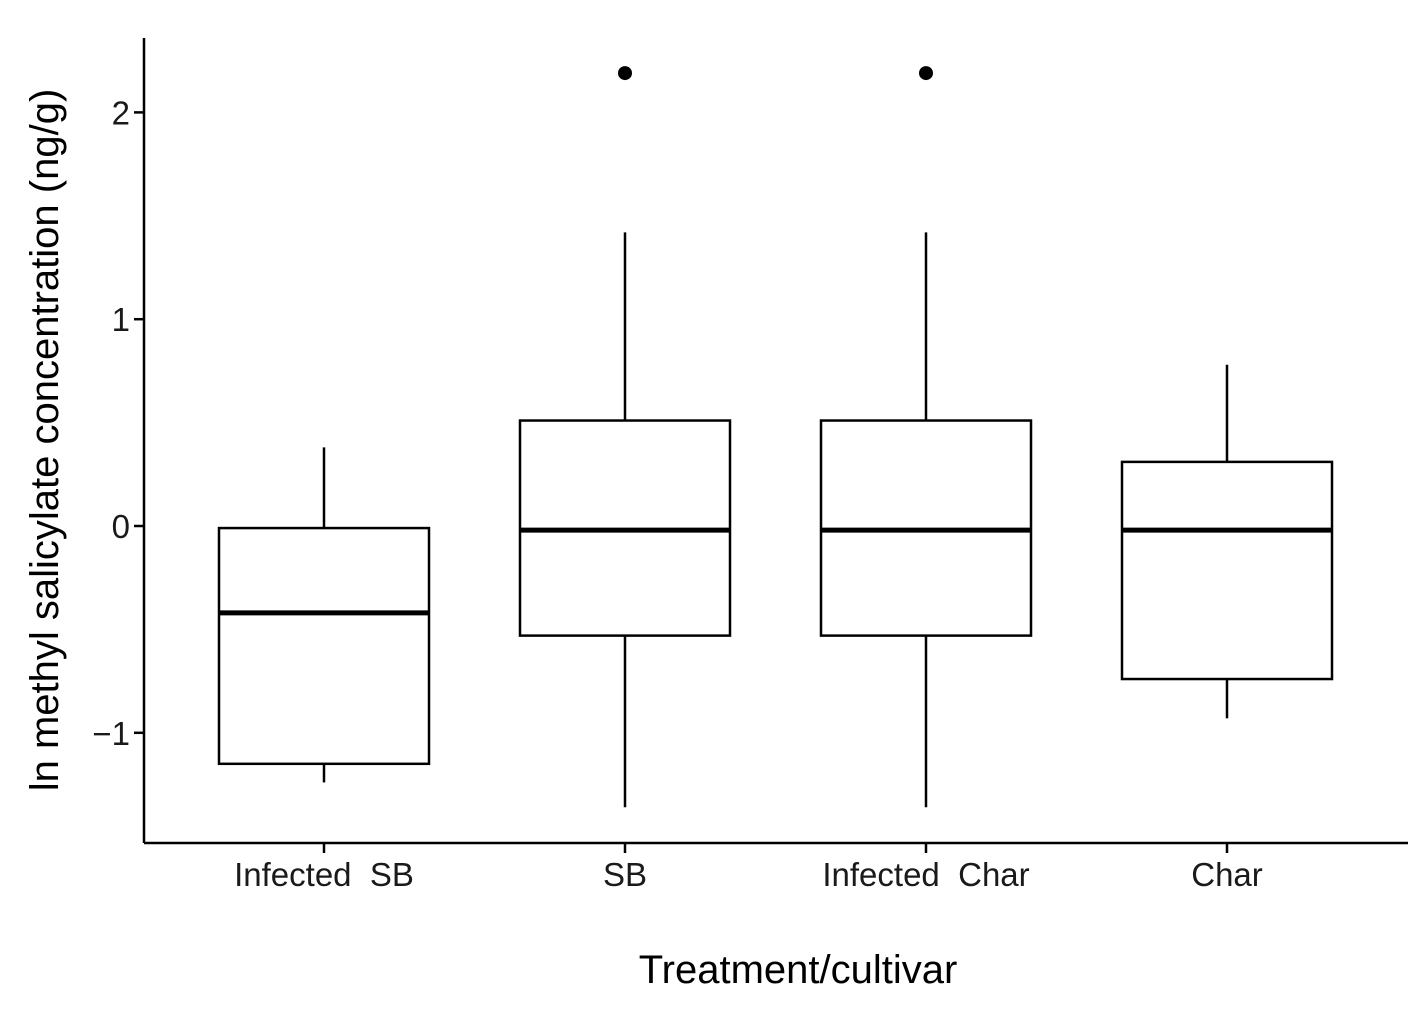 Image resolution: width=1419 pixels, height=1010 pixels. I want to click on y-tick-label: 1, so click(121, 319).